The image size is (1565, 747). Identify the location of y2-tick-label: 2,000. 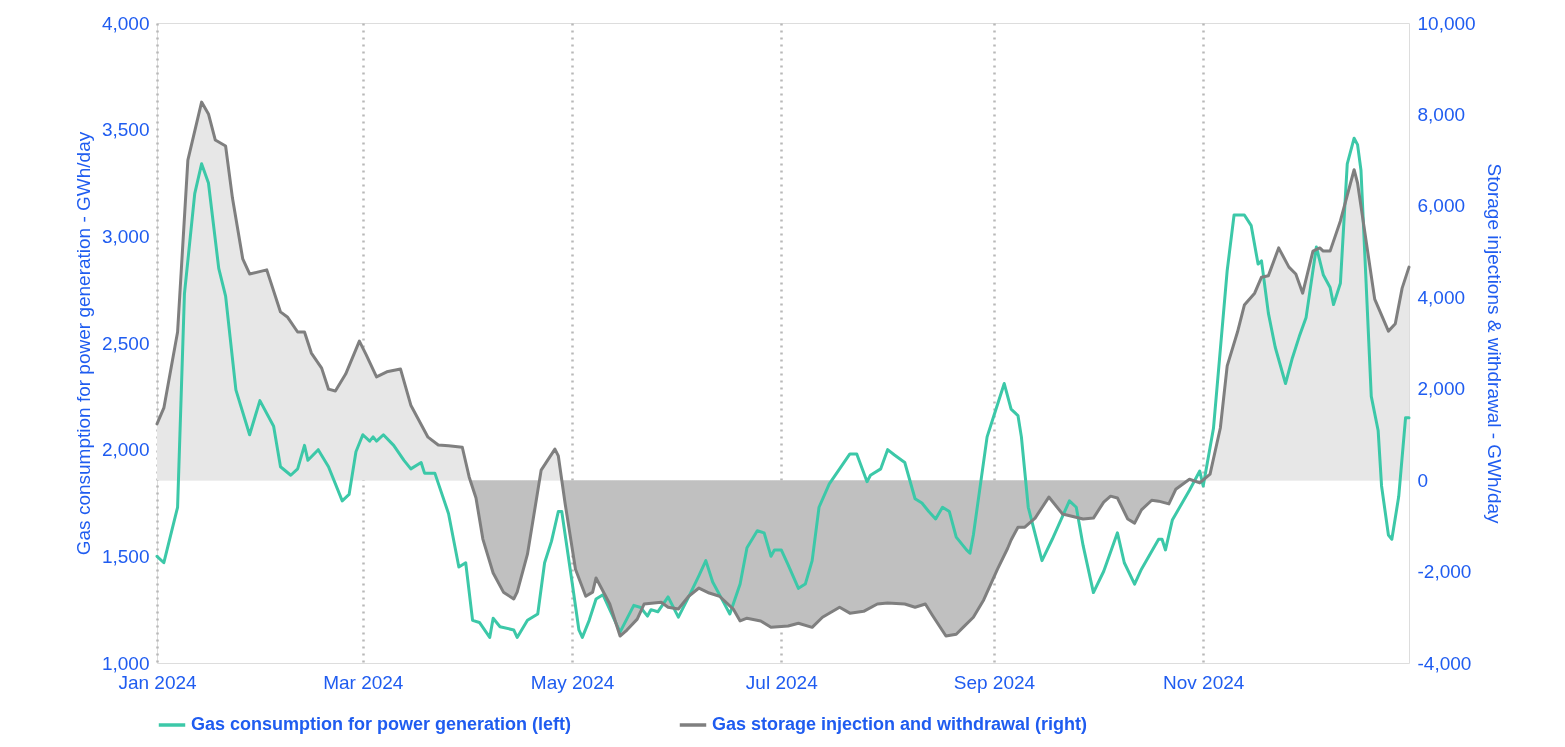
(1441, 389).